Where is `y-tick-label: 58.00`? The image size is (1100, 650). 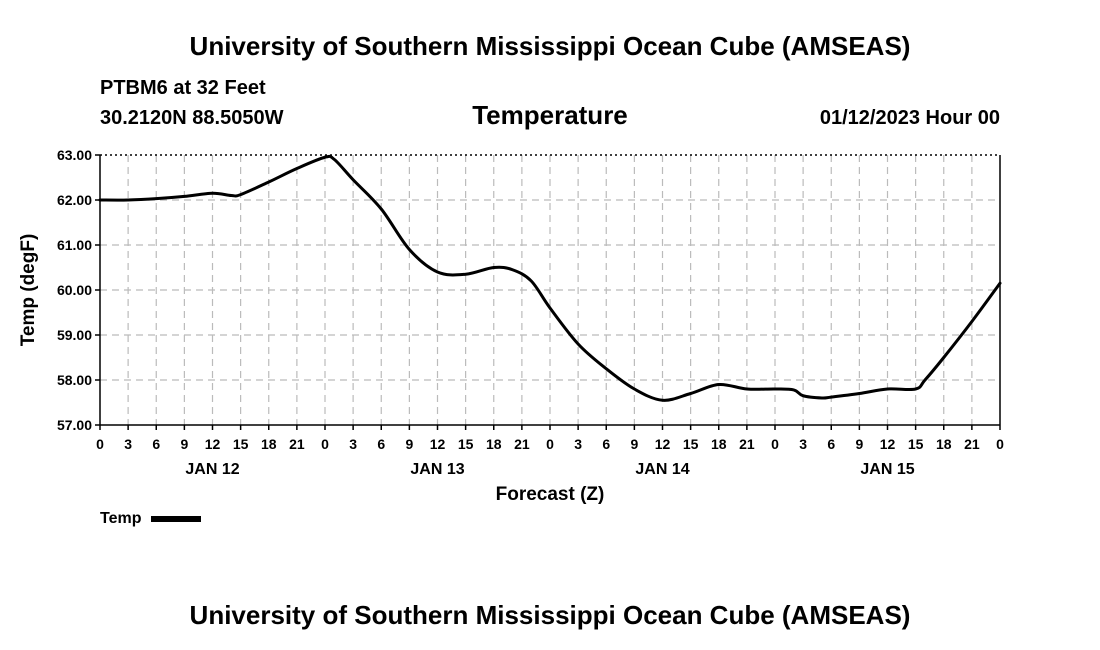 y-tick-label: 58.00 is located at coordinates (74, 380).